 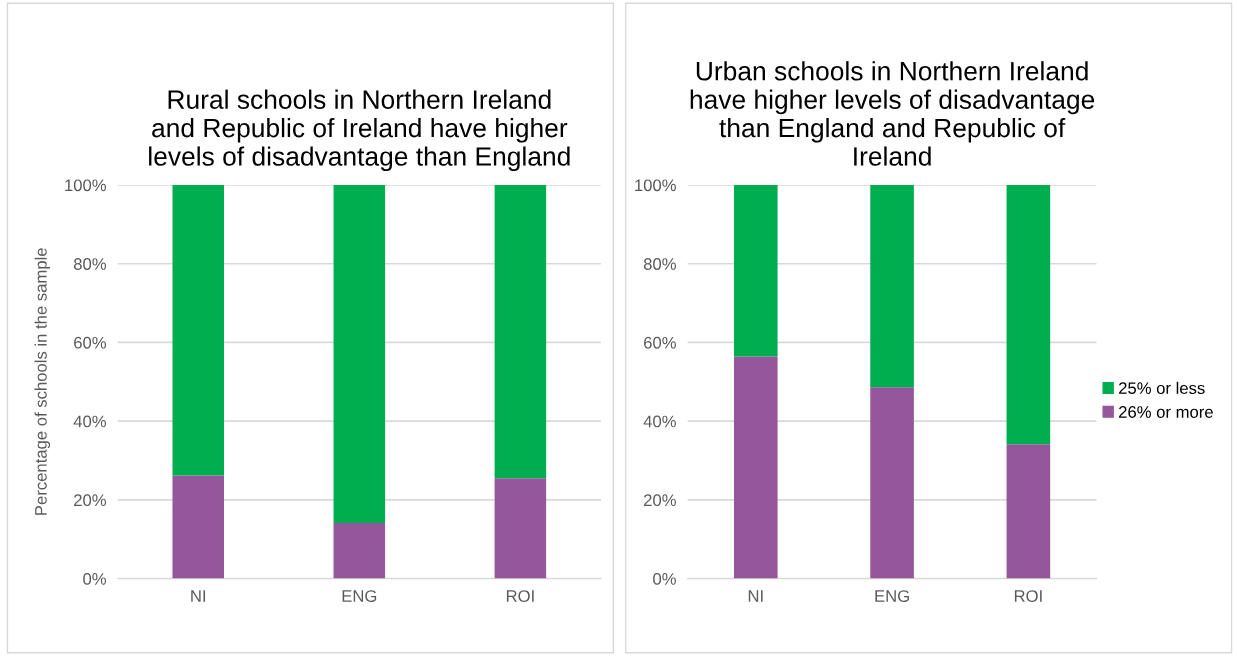 I want to click on y-axis-title: Percentage of schools in the sample, so click(x=42, y=381).